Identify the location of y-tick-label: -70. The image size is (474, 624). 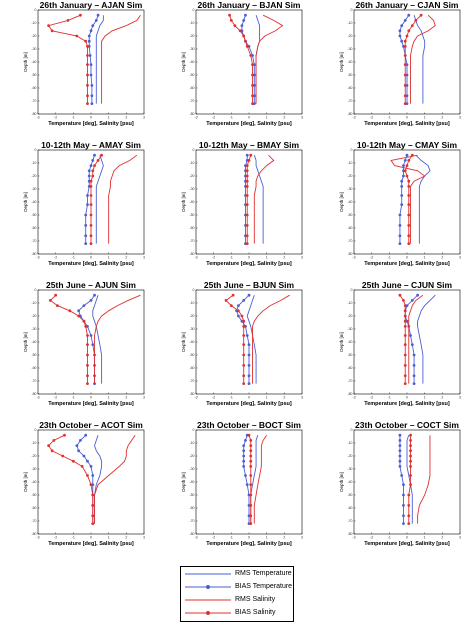
(349, 101).